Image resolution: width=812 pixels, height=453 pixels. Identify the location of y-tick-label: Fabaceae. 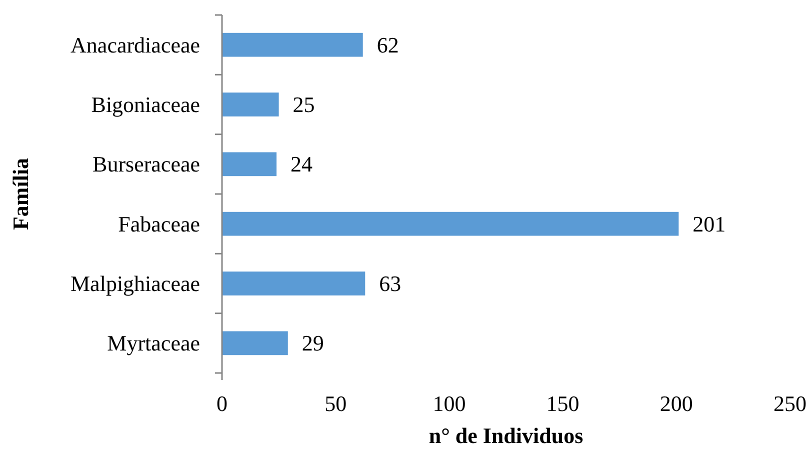
(159, 223).